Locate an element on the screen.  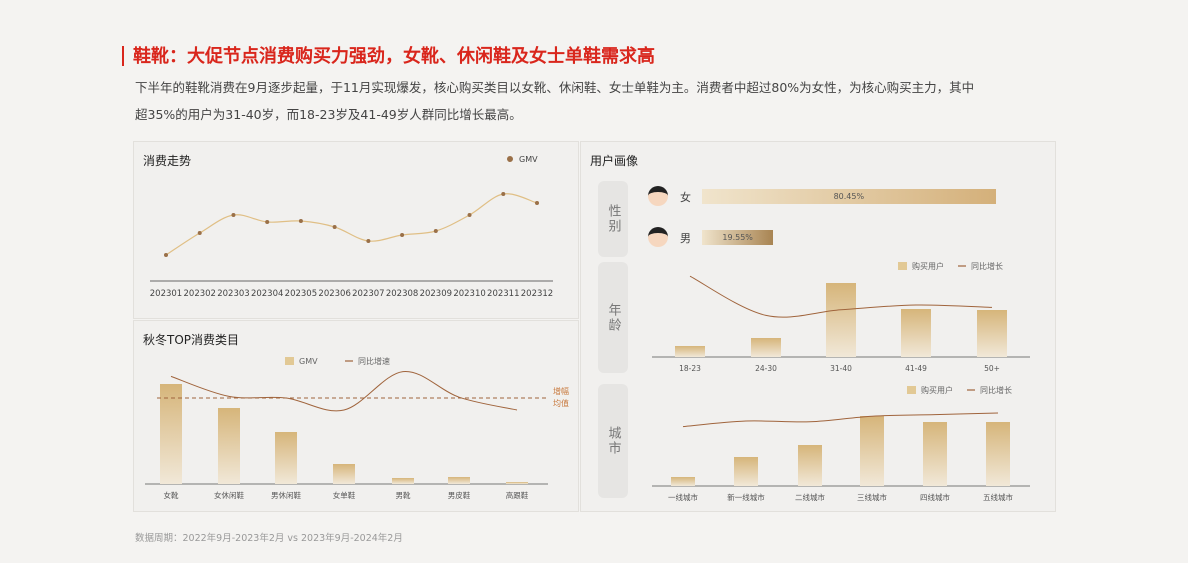
x-tick-label: 31-40 is located at coordinates (841, 368).